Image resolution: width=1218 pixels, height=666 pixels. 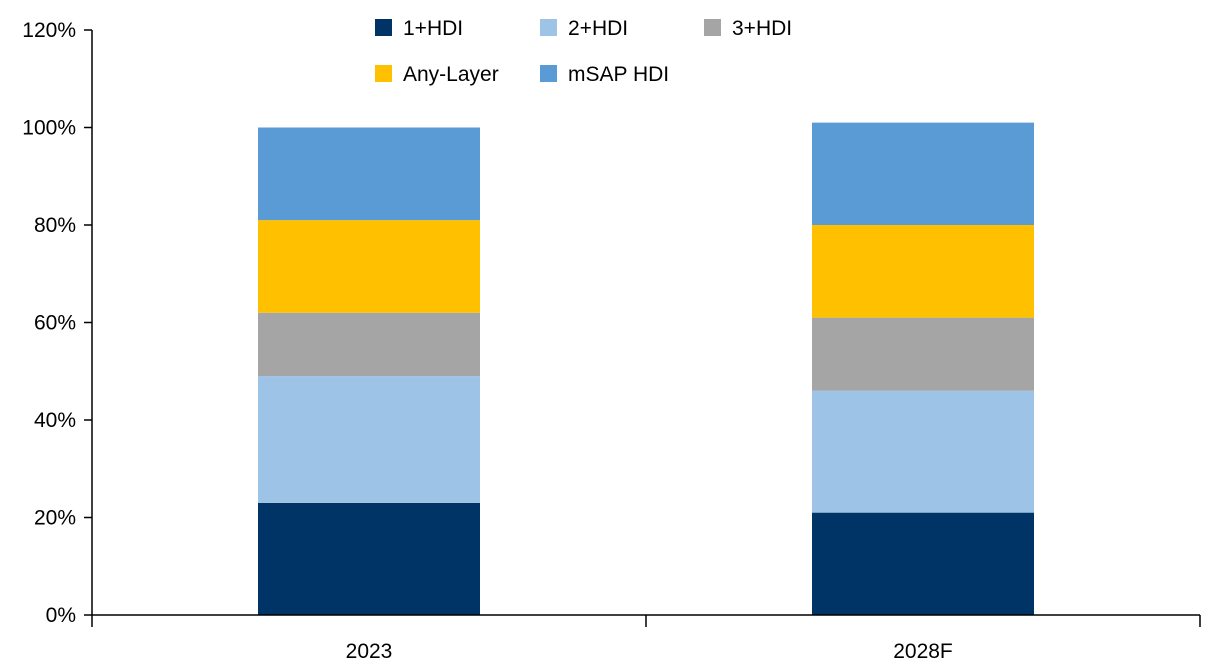 I want to click on legend-label: Any-Layer, so click(x=451, y=74).